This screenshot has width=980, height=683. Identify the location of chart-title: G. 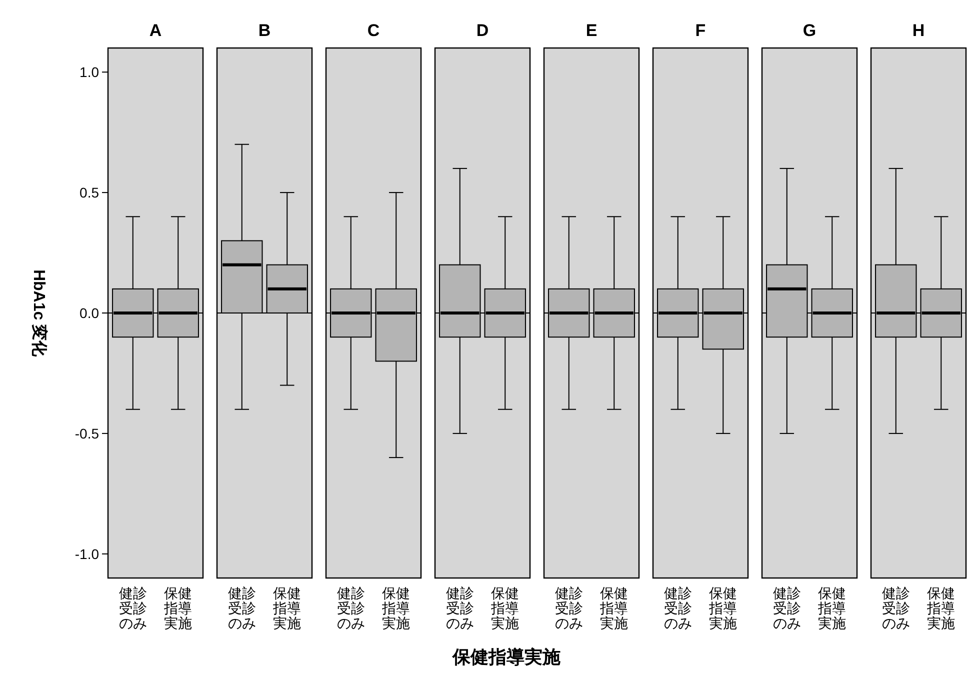
(809, 30).